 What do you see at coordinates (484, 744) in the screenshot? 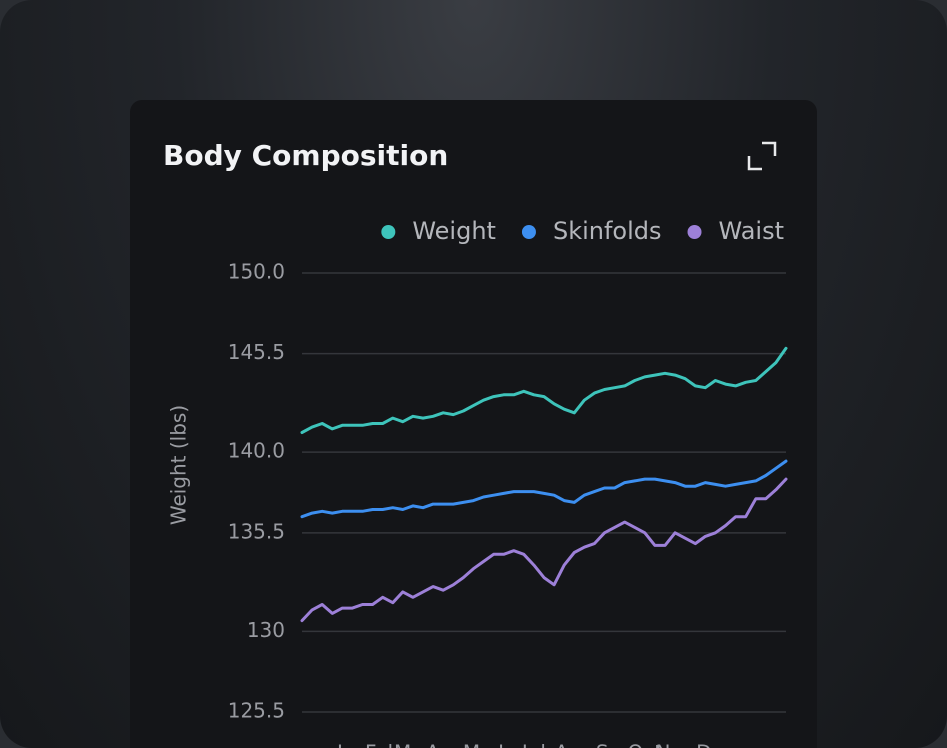
I see `x-tick-label: May` at bounding box center [484, 744].